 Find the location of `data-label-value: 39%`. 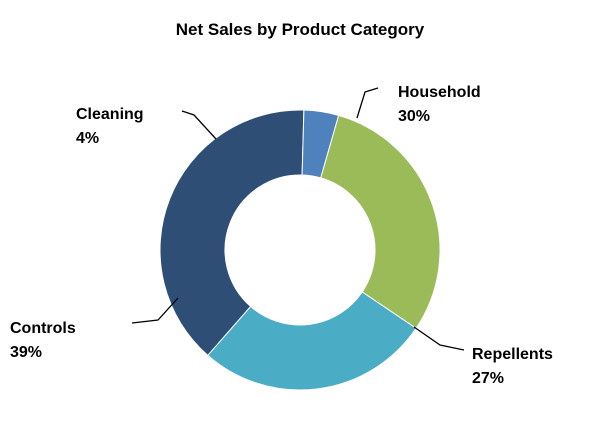

data-label-value: 39% is located at coordinates (26, 352).